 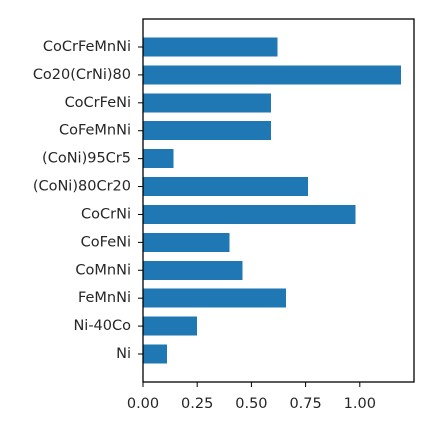 I want to click on y-tick-label: (CoNi)95Cr5, so click(x=86, y=159).